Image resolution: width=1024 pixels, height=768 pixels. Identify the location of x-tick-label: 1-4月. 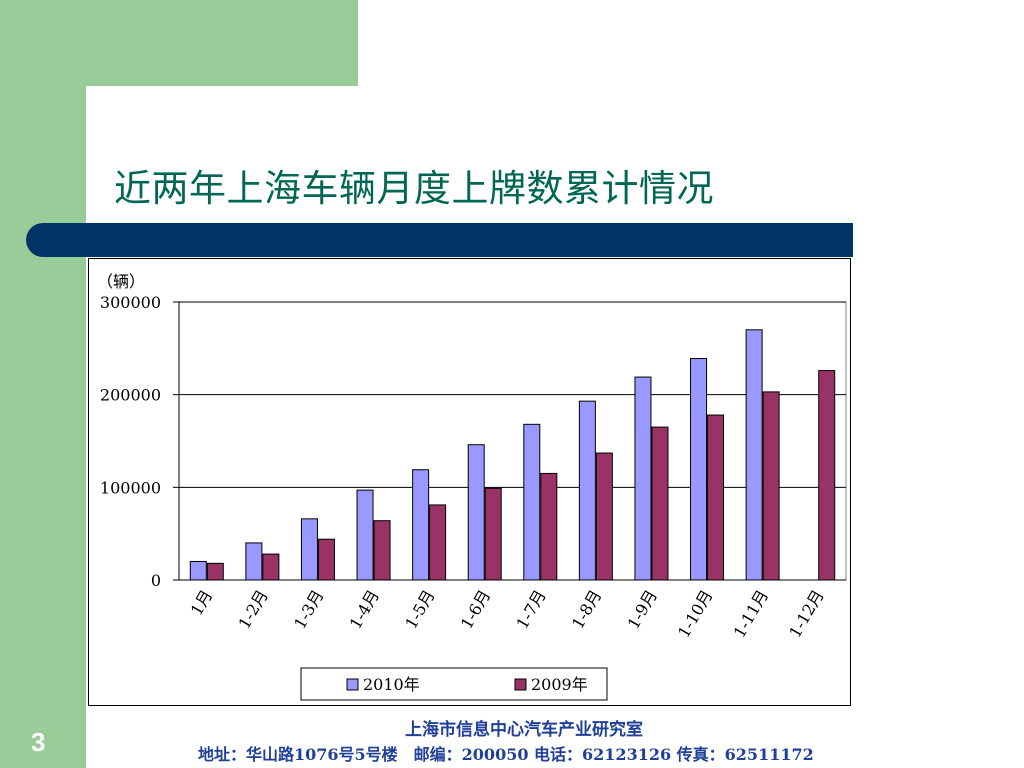
(364, 610).